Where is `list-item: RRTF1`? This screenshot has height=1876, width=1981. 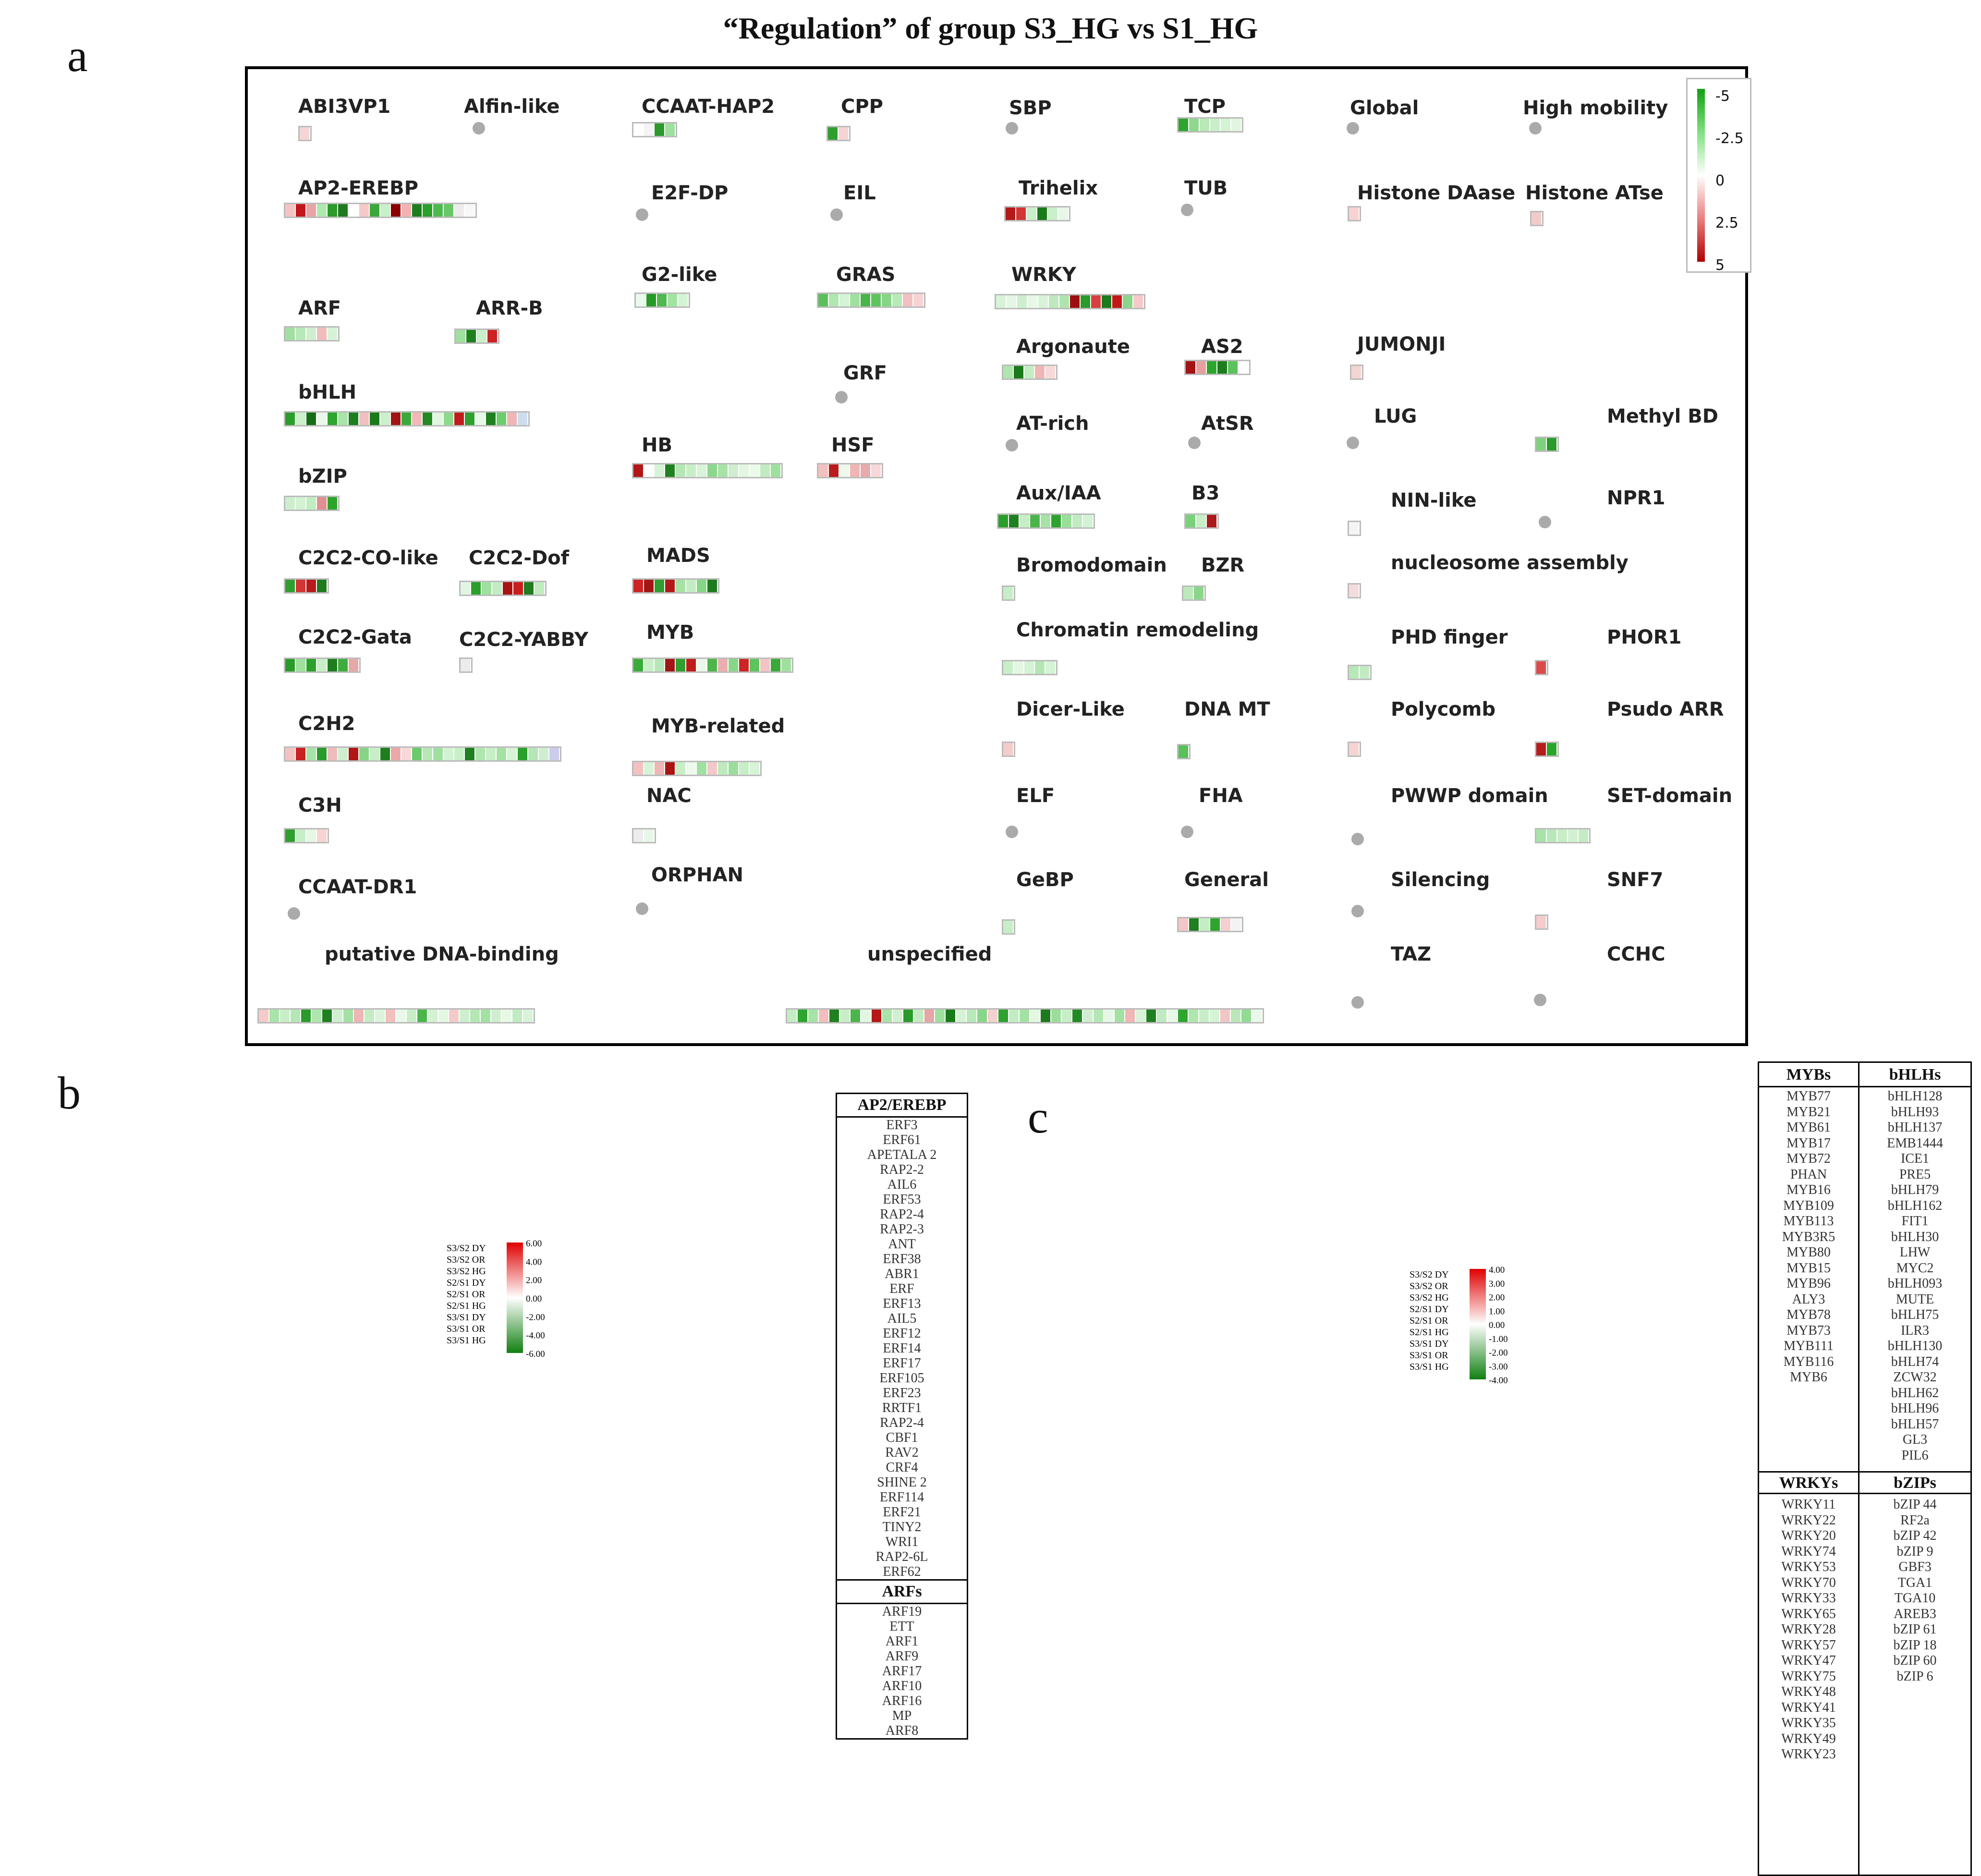 list-item: RRTF1 is located at coordinates (902, 1408).